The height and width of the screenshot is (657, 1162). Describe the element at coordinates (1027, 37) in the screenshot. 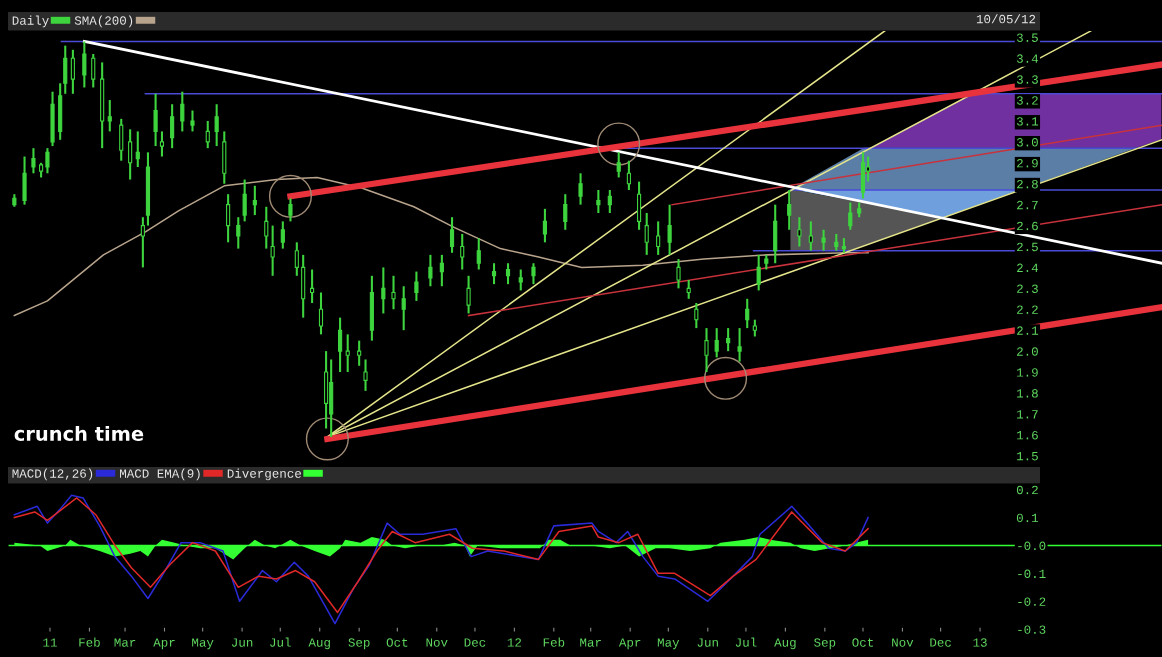

I see `y-tick-label: 3.5` at that location.